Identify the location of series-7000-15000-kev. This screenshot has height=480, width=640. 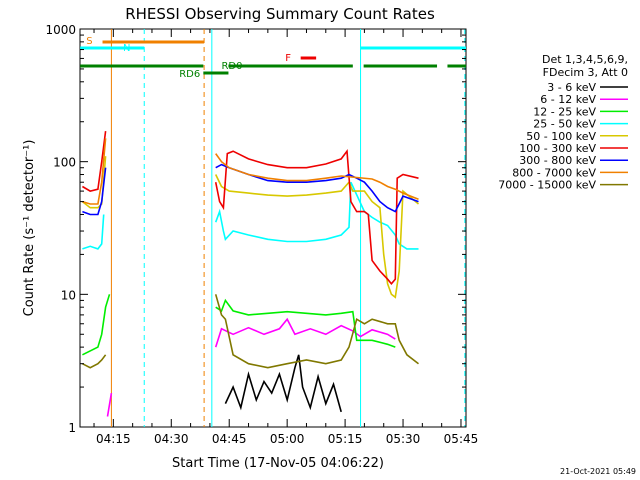
(250, 331).